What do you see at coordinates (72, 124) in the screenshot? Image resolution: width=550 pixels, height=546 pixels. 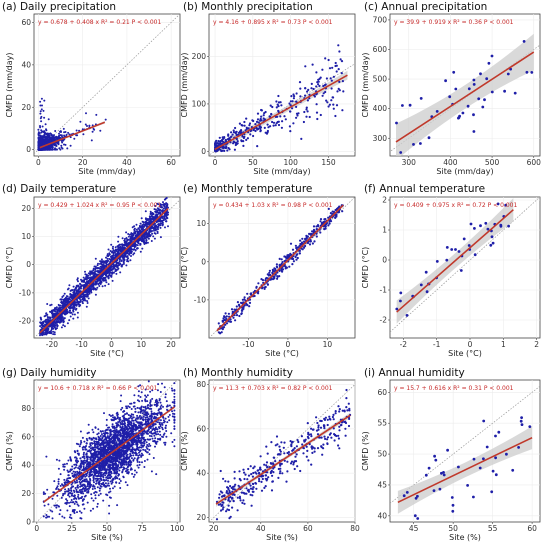 I see `points` at bounding box center [72, 124].